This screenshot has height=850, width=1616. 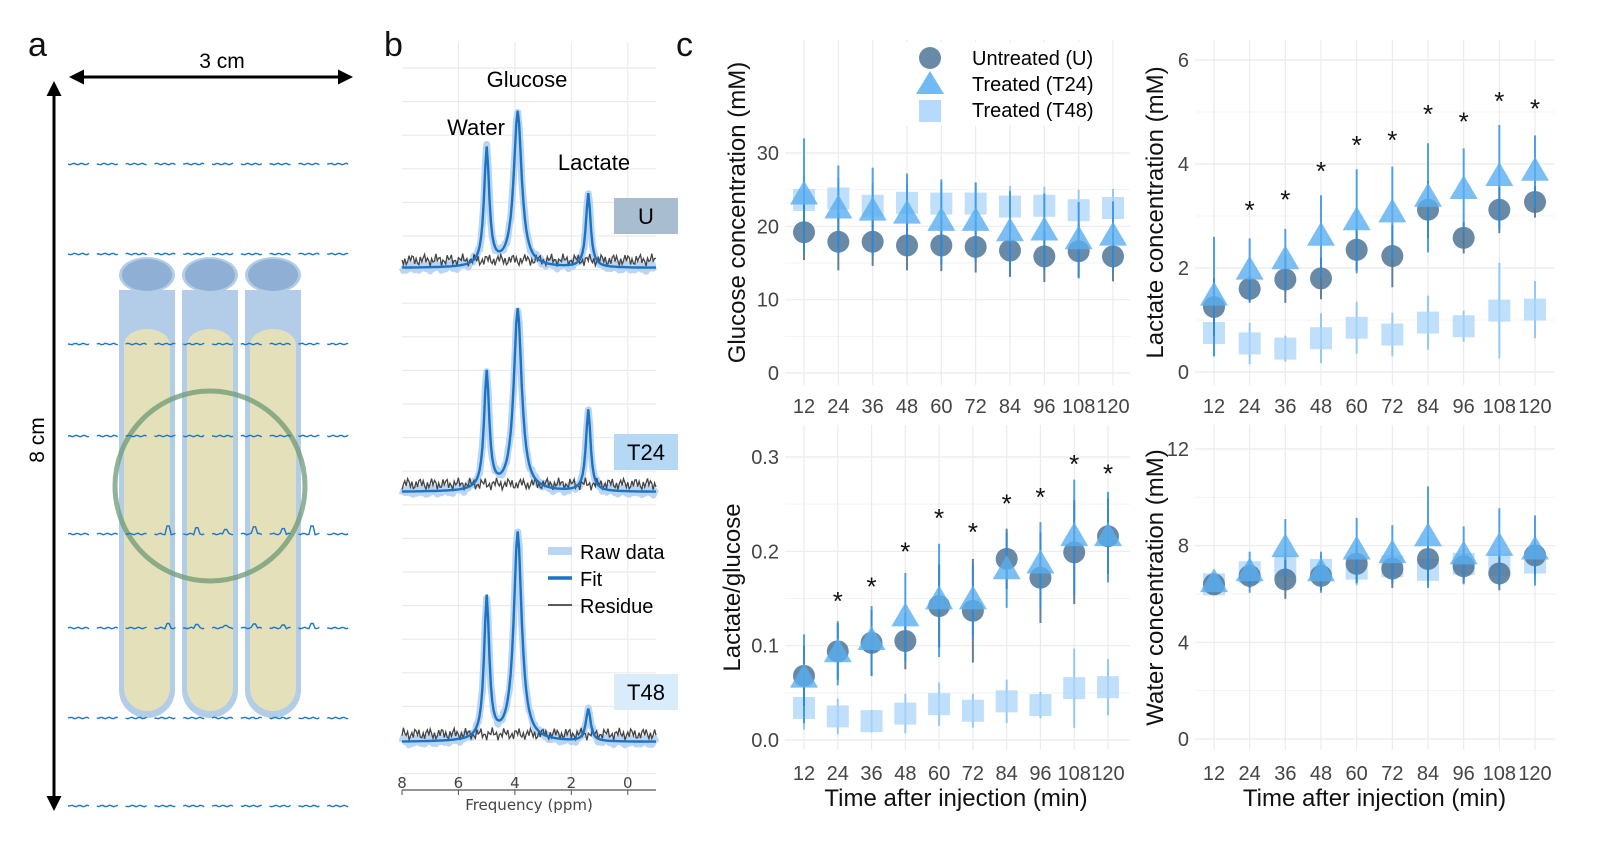 What do you see at coordinates (1183, 373) in the screenshot?
I see `y-tick-label: 0` at bounding box center [1183, 373].